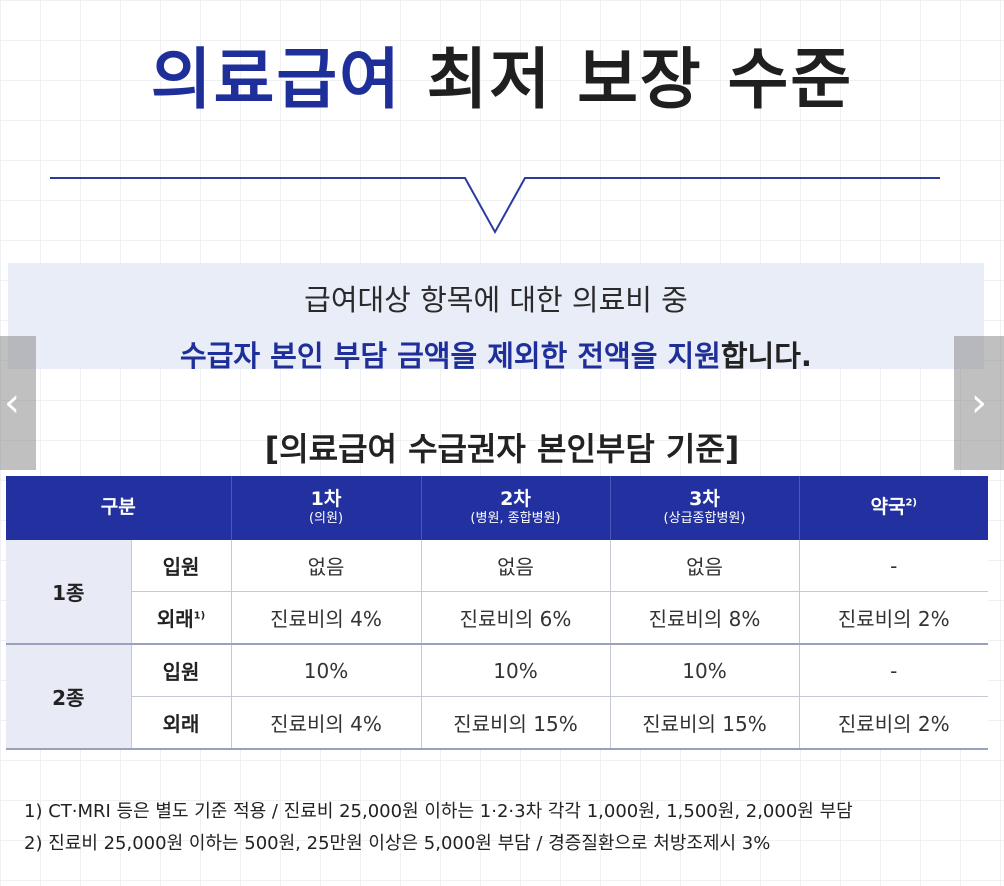 Image resolution: width=1004 pixels, height=886 pixels. What do you see at coordinates (705, 618) in the screenshot?
I see `table-cell: 진료비의 8%` at bounding box center [705, 618].